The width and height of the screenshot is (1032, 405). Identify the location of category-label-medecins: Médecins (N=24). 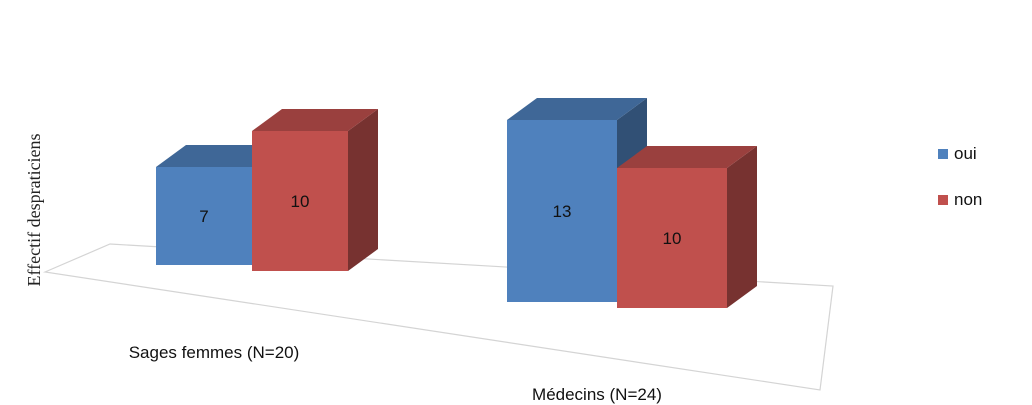
(597, 394).